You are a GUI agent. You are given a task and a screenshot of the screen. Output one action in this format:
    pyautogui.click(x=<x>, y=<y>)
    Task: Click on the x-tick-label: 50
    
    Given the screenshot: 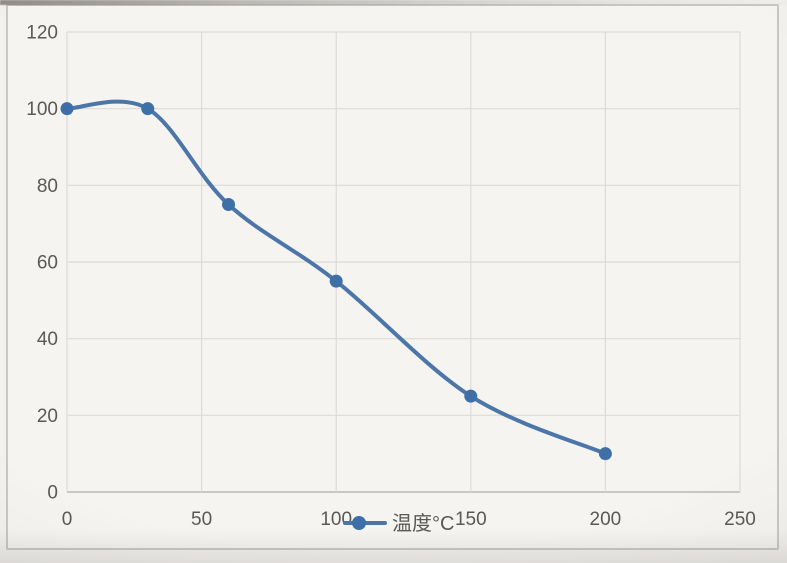 What is the action you would take?
    pyautogui.click(x=201, y=519)
    